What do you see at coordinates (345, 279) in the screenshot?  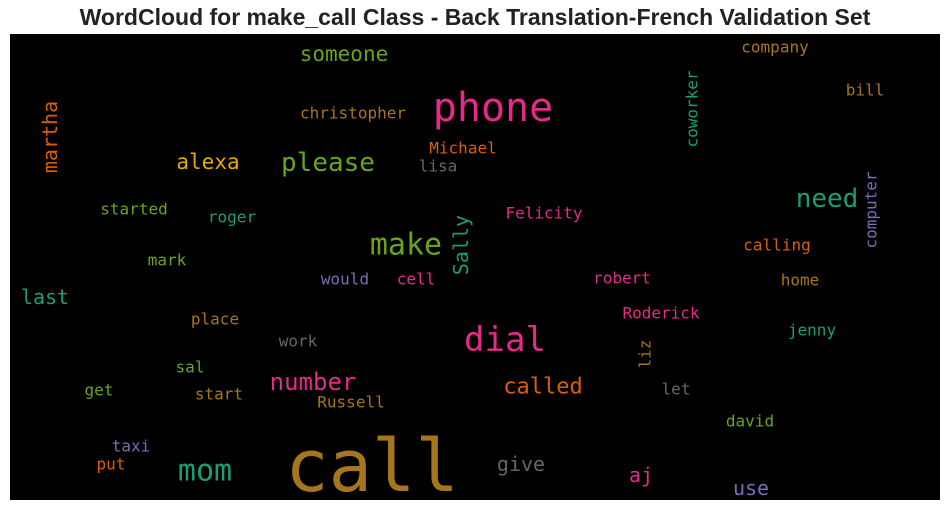 I see `word-would: would` at bounding box center [345, 279].